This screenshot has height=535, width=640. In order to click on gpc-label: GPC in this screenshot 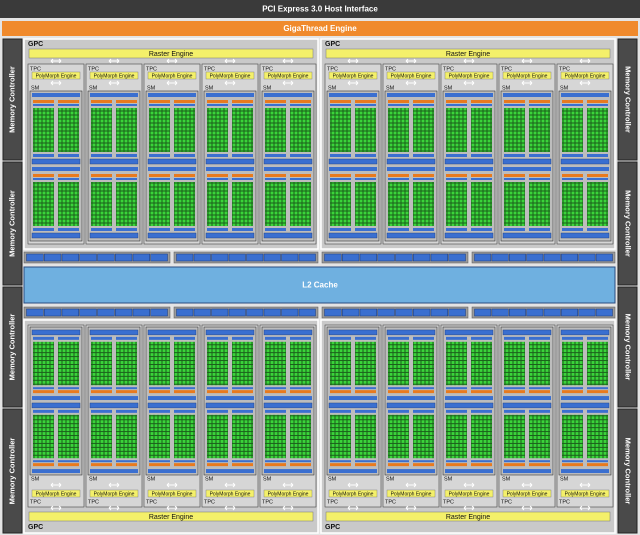, I will do `click(332, 527)`.